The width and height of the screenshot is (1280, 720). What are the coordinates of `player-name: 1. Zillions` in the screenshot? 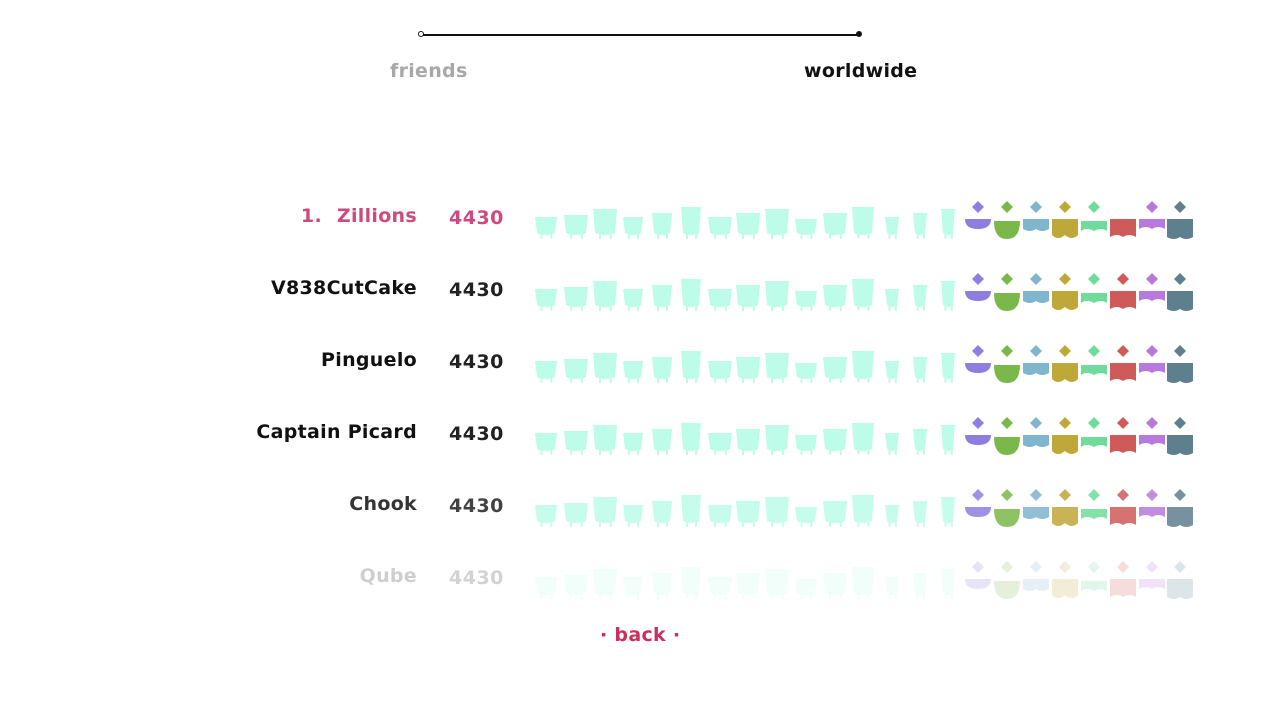 It's located at (359, 216).